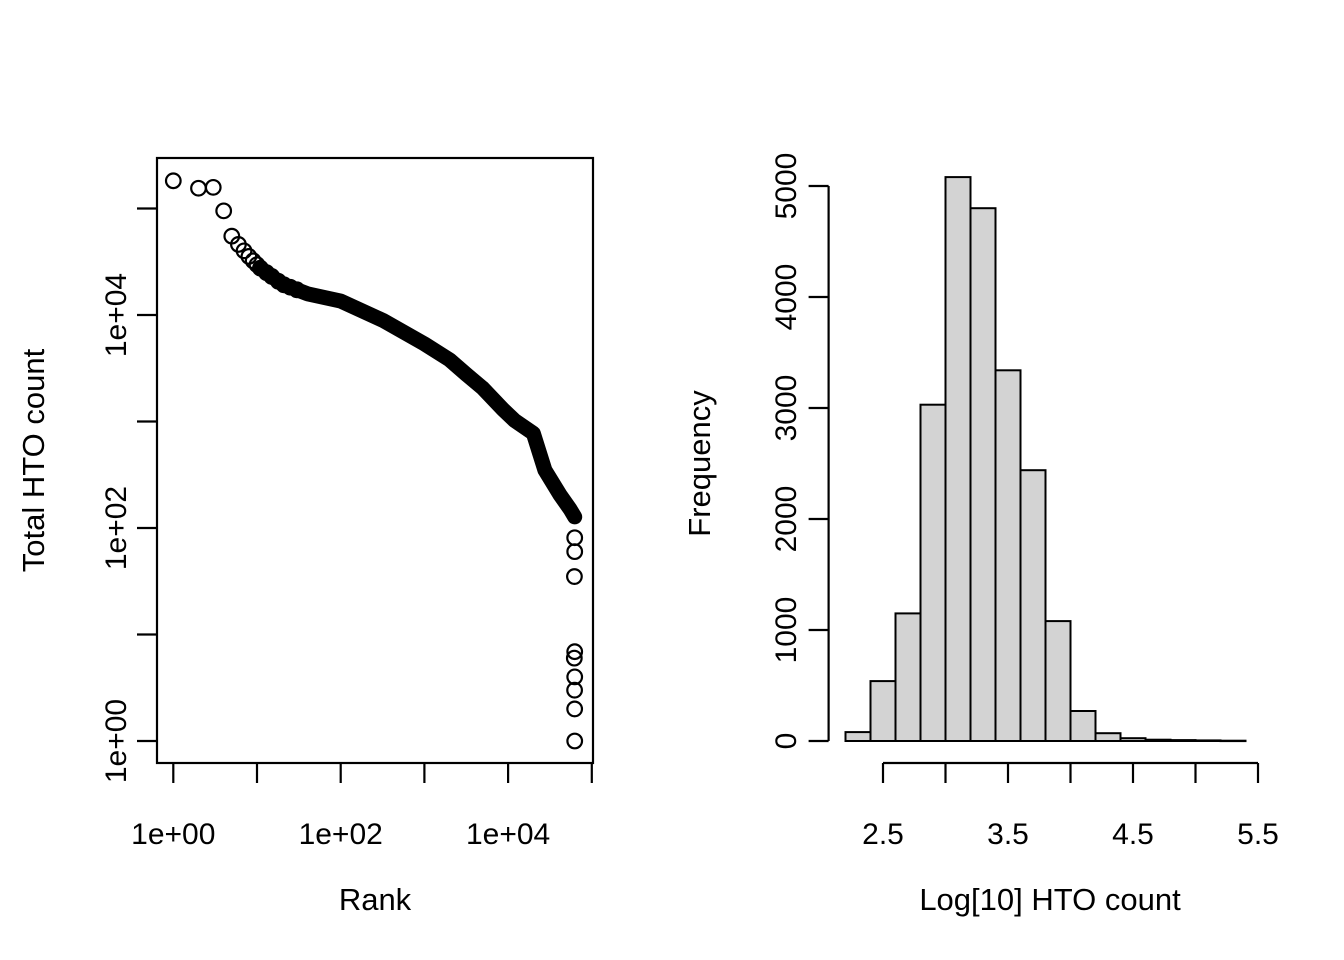 The image size is (1344, 960). Describe the element at coordinates (786, 186) in the screenshot. I see `hist-y-tick-label: 5000` at that location.